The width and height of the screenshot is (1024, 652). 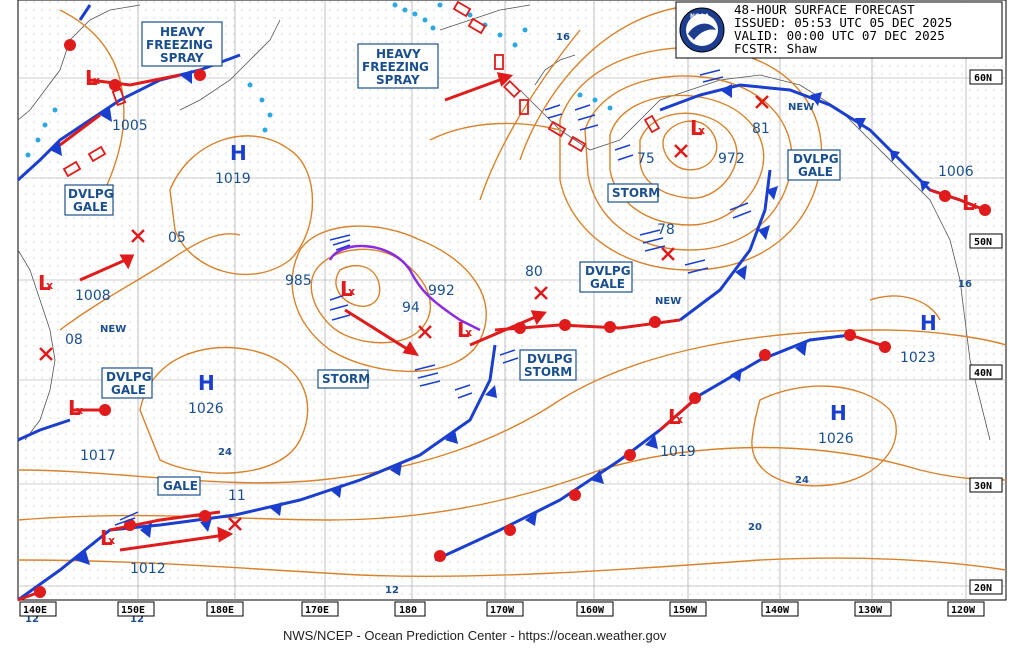 What do you see at coordinates (777, 610) in the screenshot?
I see `svg-text: 140W` at bounding box center [777, 610].